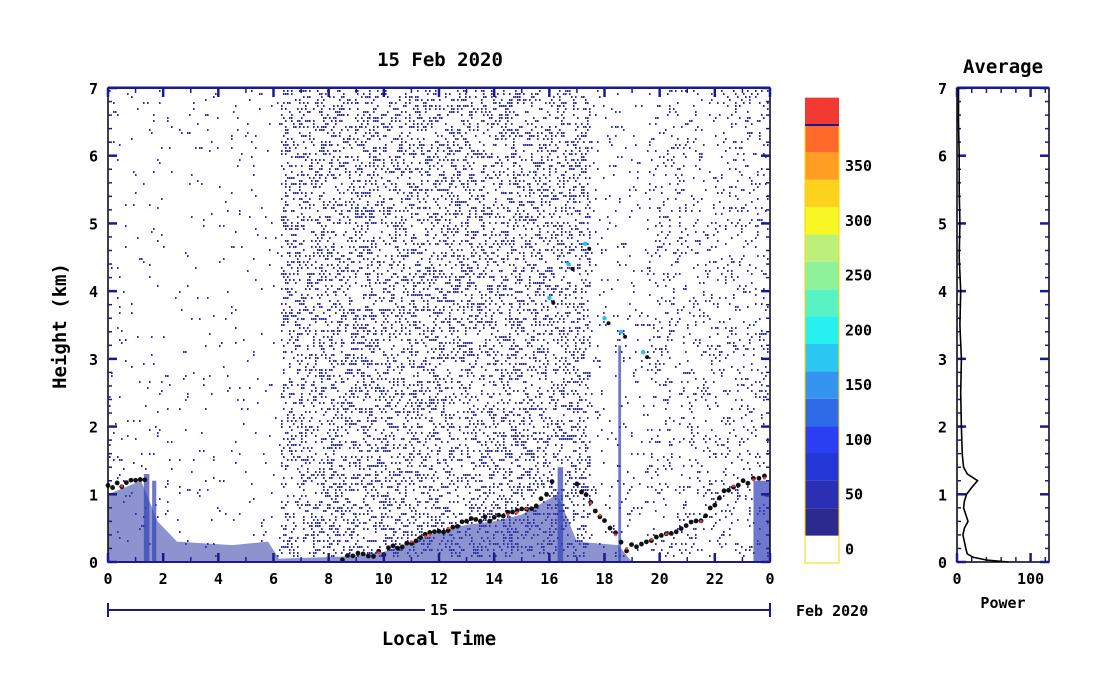 The image size is (1102, 699). Describe the element at coordinates (107, 579) in the screenshot. I see `x-tick-label: 0` at that location.